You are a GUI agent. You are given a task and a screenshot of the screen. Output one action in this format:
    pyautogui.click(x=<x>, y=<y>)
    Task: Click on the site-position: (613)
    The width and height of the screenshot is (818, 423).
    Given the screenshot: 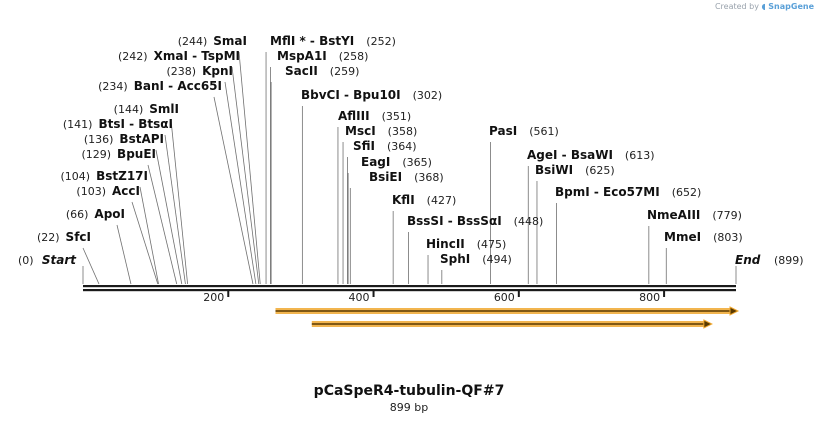 What is the action you would take?
    pyautogui.click(x=640, y=155)
    